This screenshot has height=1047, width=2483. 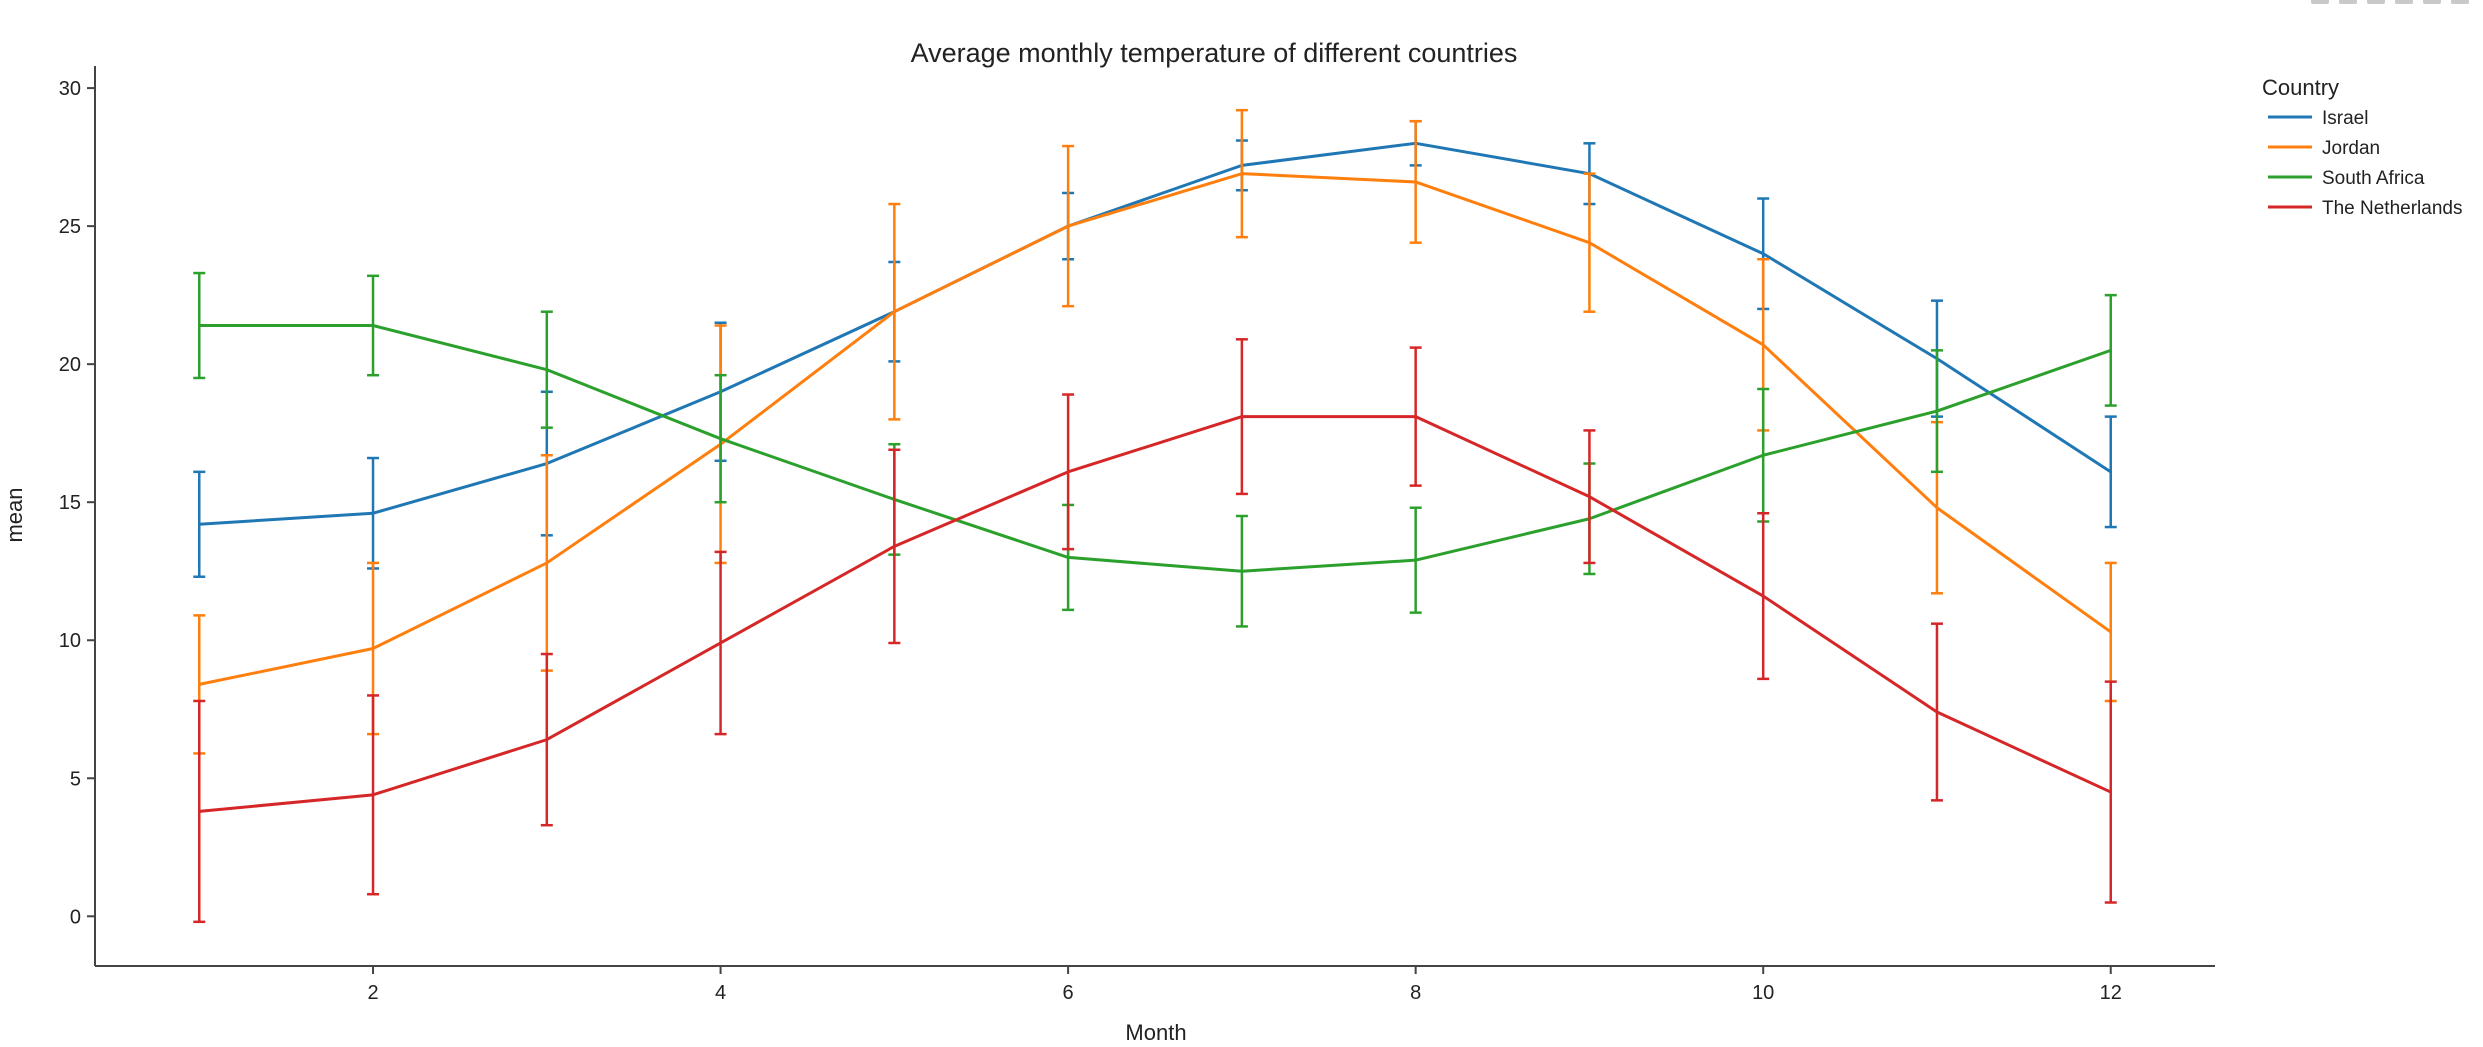 What do you see at coordinates (75, 917) in the screenshot?
I see `y-tick-label: 0` at bounding box center [75, 917].